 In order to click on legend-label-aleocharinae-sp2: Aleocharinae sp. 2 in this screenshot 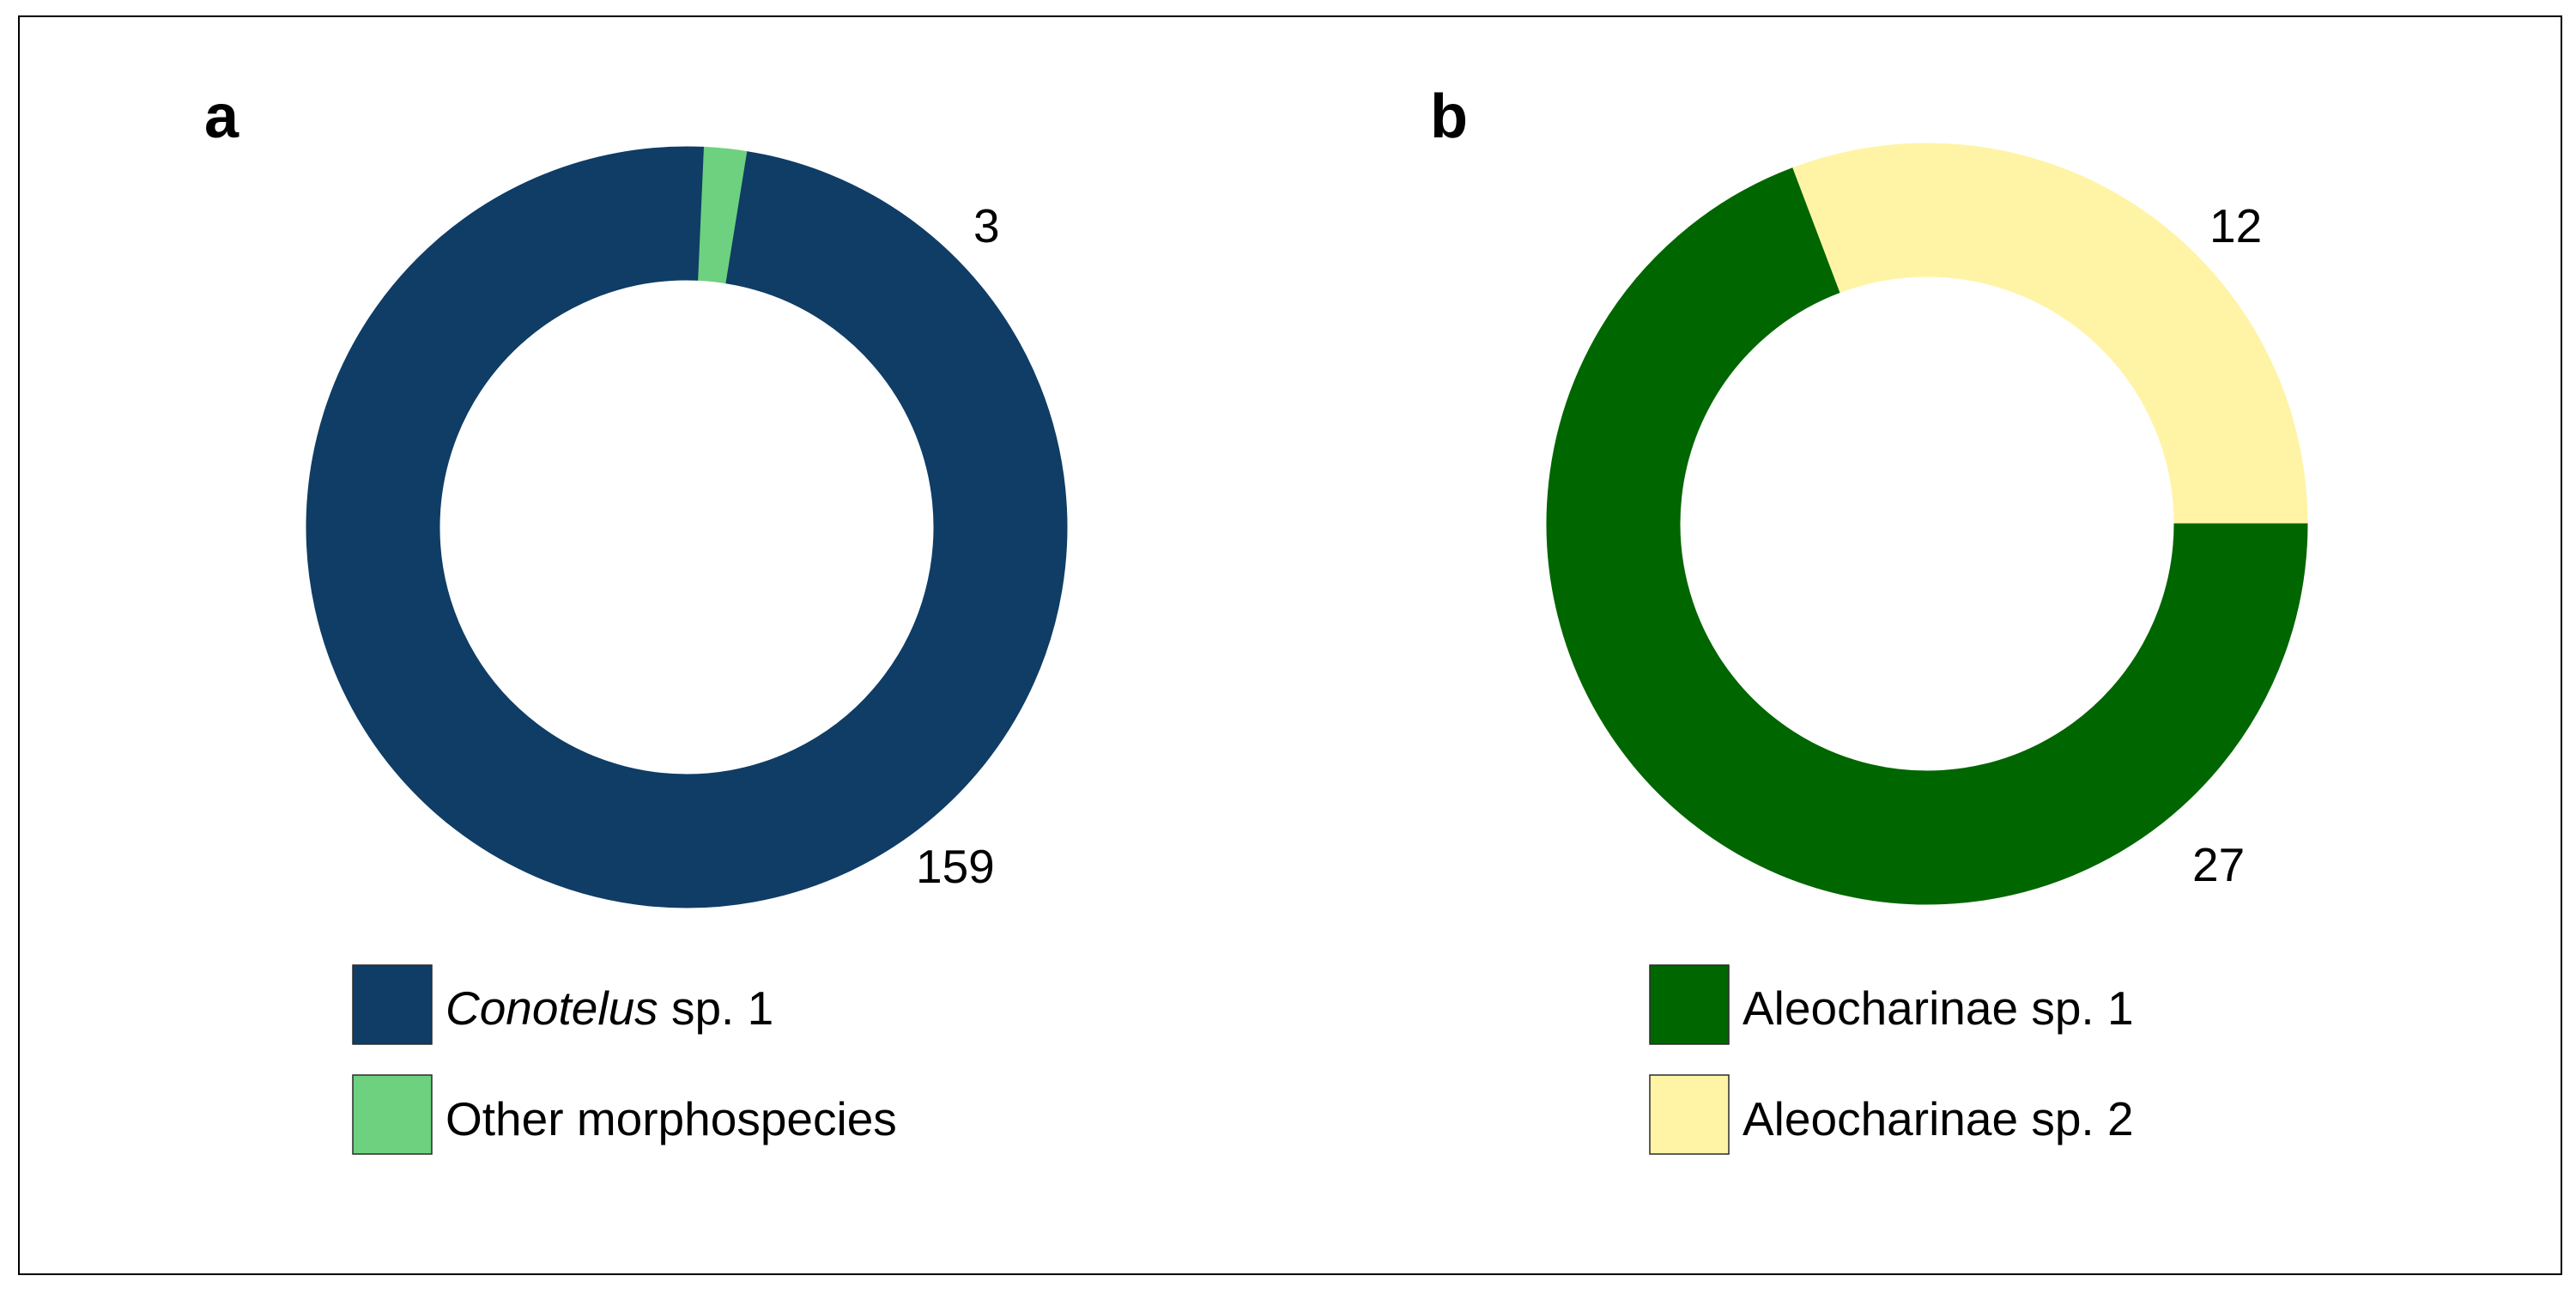, I will do `click(1938, 1118)`.